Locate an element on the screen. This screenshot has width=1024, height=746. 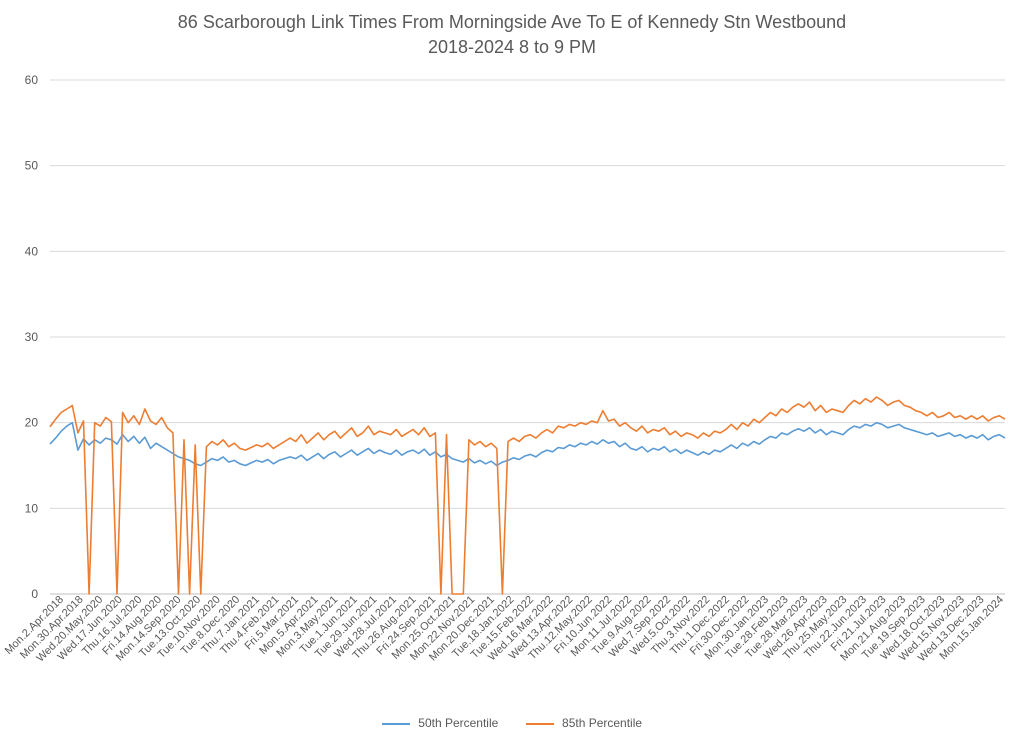
y-tick-label: 60 is located at coordinates (32, 80).